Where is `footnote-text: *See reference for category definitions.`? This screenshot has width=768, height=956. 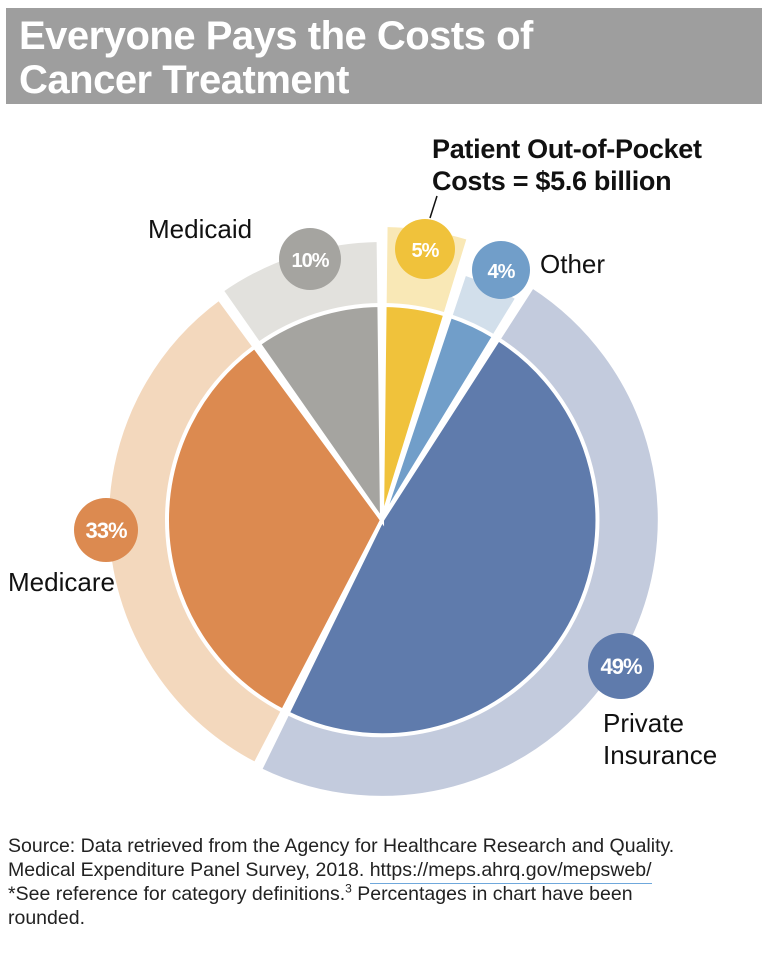
footnote-text: *See reference for category definitions. is located at coordinates (177, 894).